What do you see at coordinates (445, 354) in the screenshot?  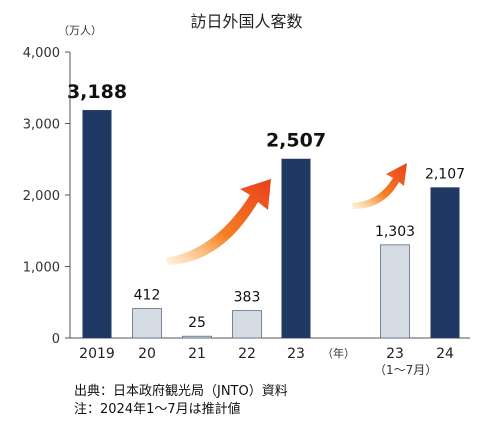 I see `x-tick-label: 24` at bounding box center [445, 354].